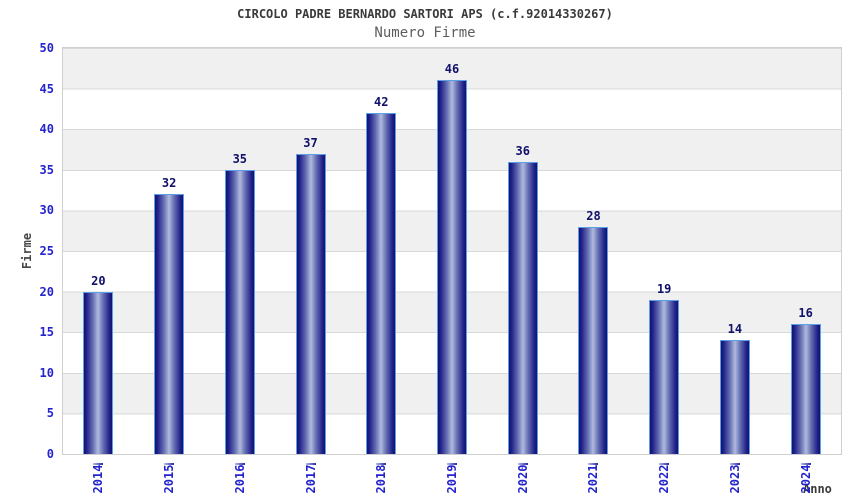 The width and height of the screenshot is (850, 500). What do you see at coordinates (46, 129) in the screenshot?
I see `y-tick-label: 40` at bounding box center [46, 129].